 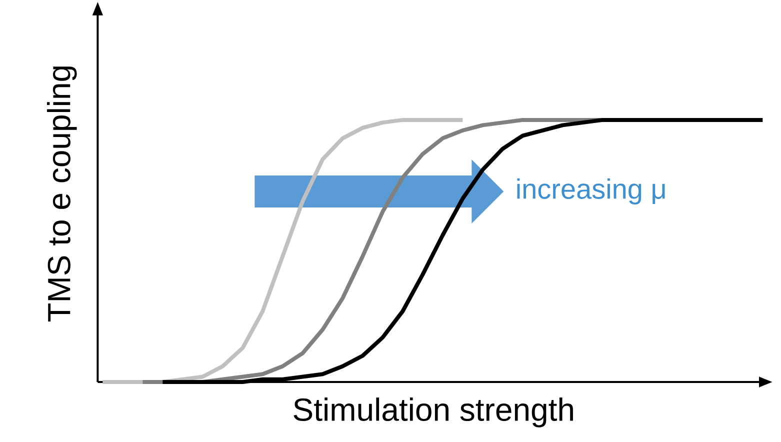 I want to click on annotation: increasing μ, so click(x=591, y=191).